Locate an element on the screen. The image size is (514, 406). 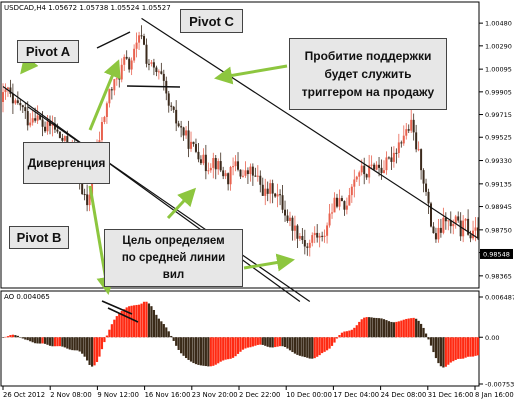
time-tick-label: 10 Dec 00:00 is located at coordinates (309, 395).